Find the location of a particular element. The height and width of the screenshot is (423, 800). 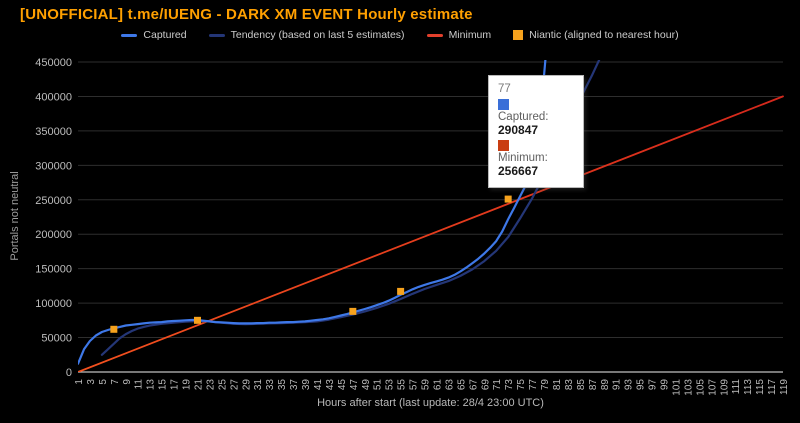

x-tick-label: 23 is located at coordinates (210, 385).